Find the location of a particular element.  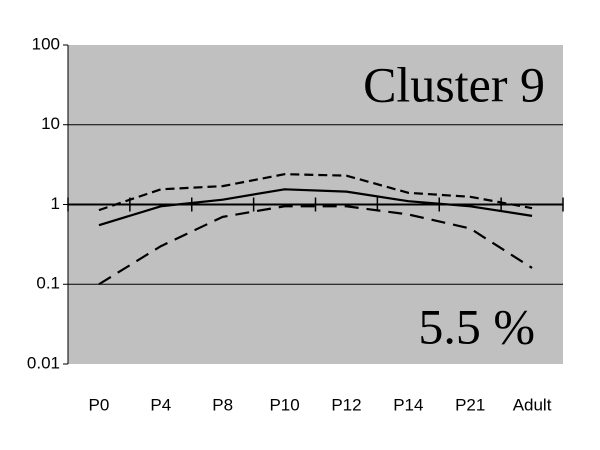

annotation: Cluster 9 is located at coordinates (454, 84).